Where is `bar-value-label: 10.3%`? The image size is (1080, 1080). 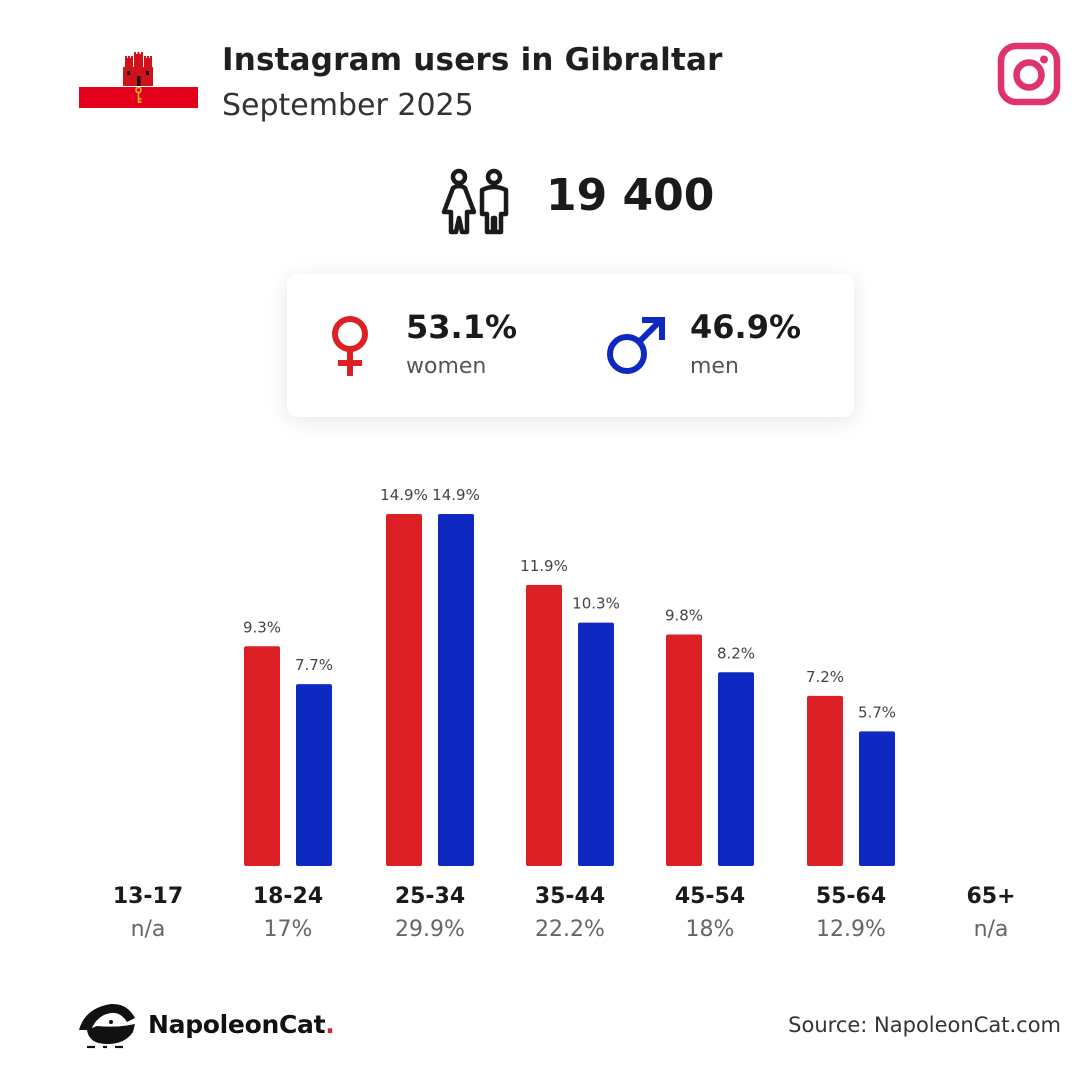
bar-value-label: 10.3% is located at coordinates (596, 604).